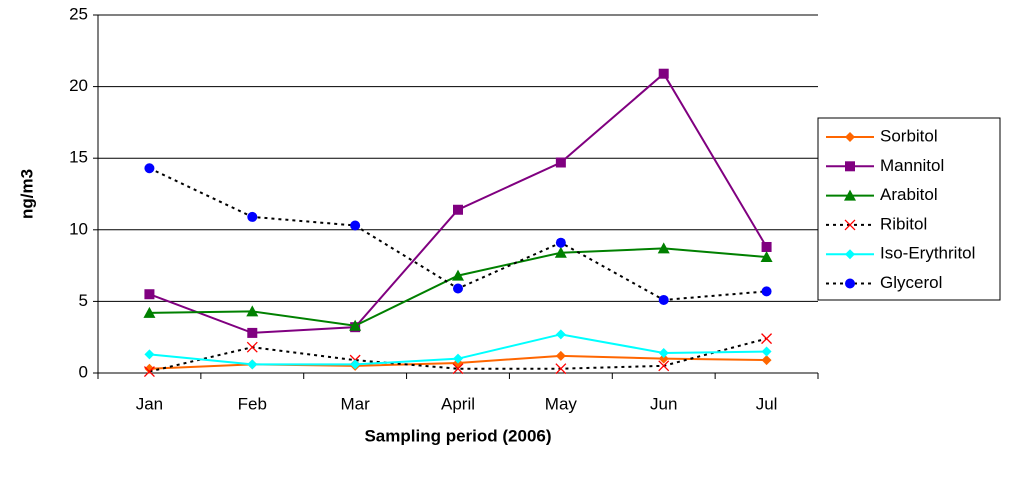 The image size is (1032, 479). What do you see at coordinates (909, 209) in the screenshot?
I see `legend-box` at bounding box center [909, 209].